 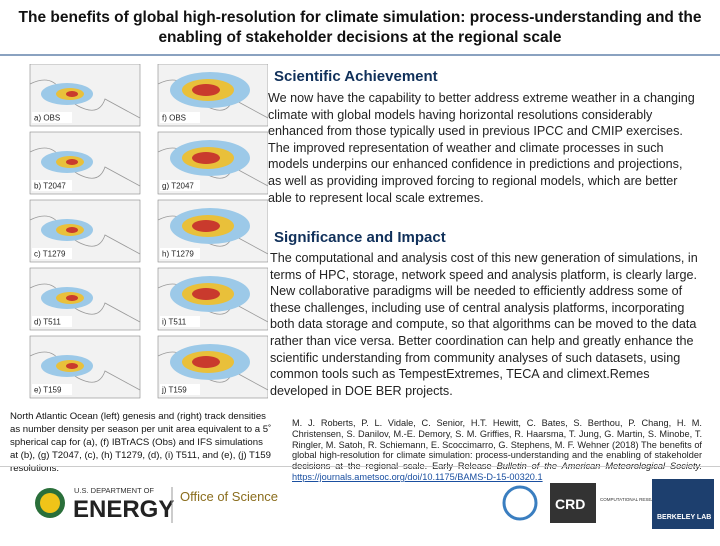 I want to click on crd-box, so click(x=573, y=503).